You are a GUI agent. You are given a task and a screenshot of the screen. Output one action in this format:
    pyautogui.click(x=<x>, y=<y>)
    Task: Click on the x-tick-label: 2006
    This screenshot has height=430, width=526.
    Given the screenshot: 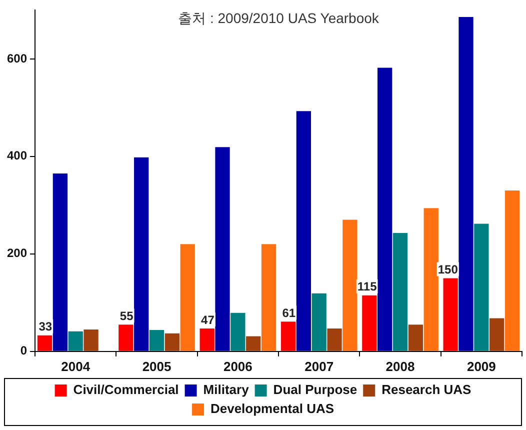 What is the action you would take?
    pyautogui.click(x=237, y=366)
    